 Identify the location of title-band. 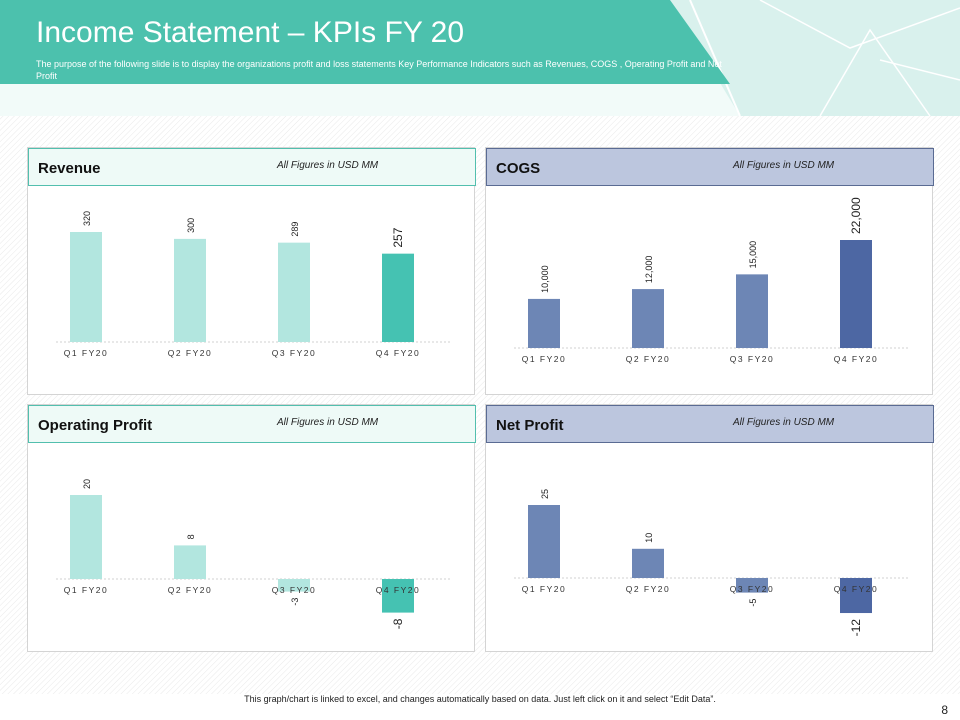
(365, 42).